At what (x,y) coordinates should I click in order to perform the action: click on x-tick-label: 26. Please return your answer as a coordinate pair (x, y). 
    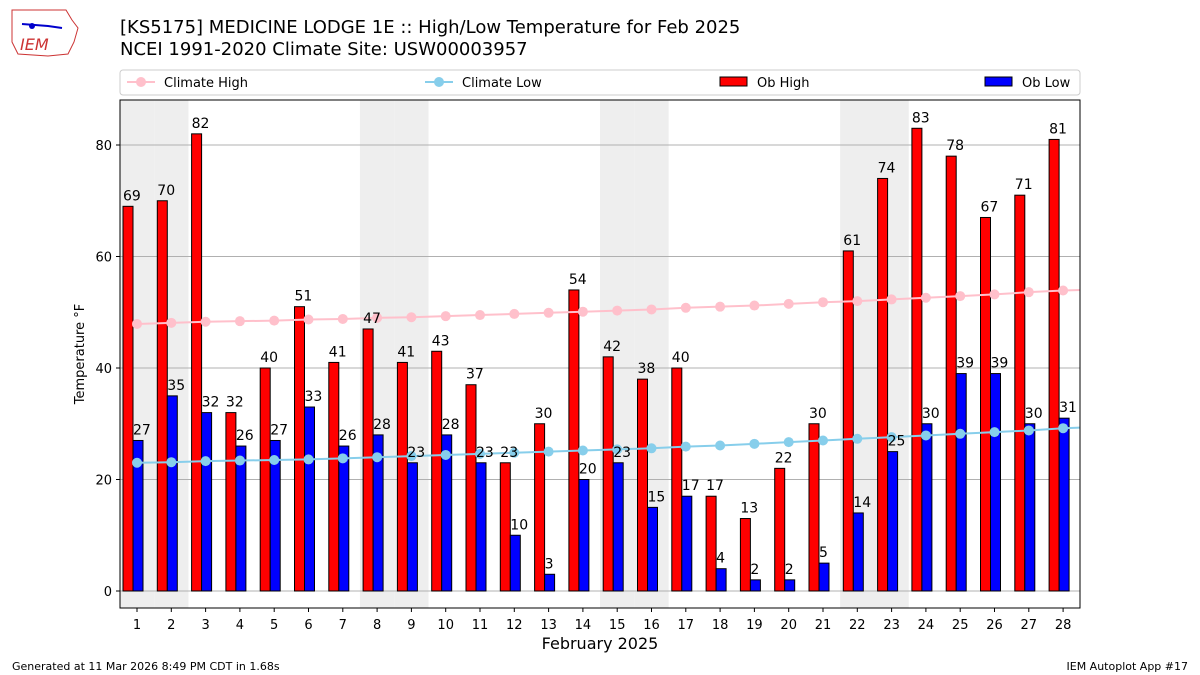
    Looking at the image, I should click on (994, 625).